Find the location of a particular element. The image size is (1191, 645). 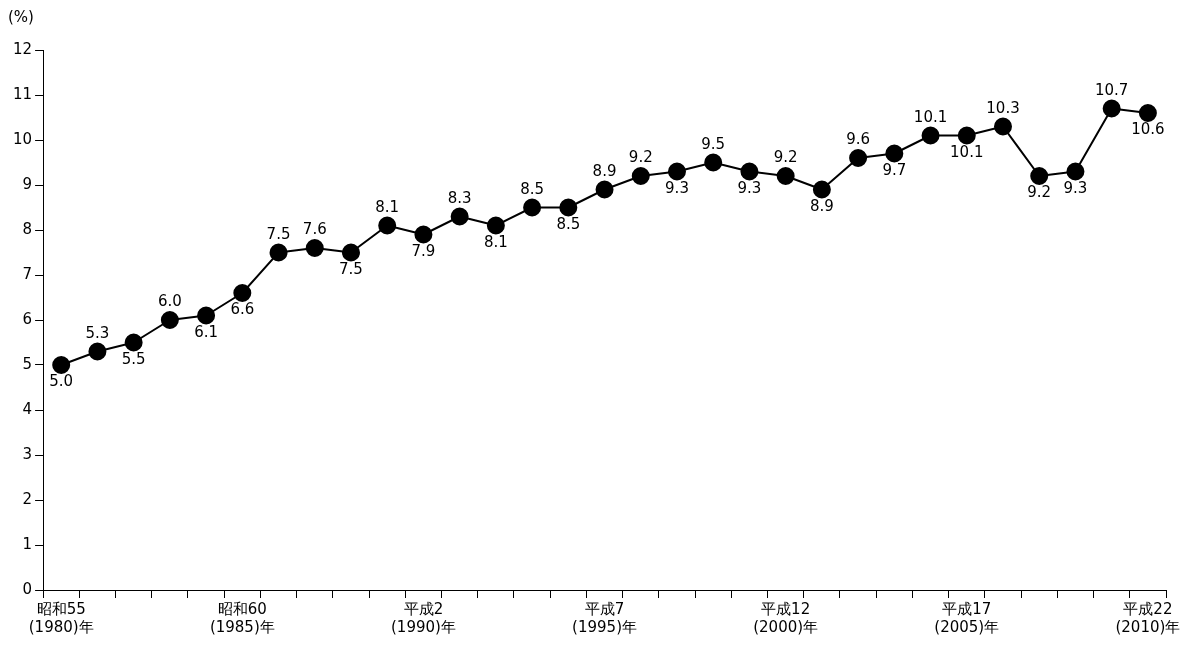

y-tick-label: 4 is located at coordinates (27, 408).